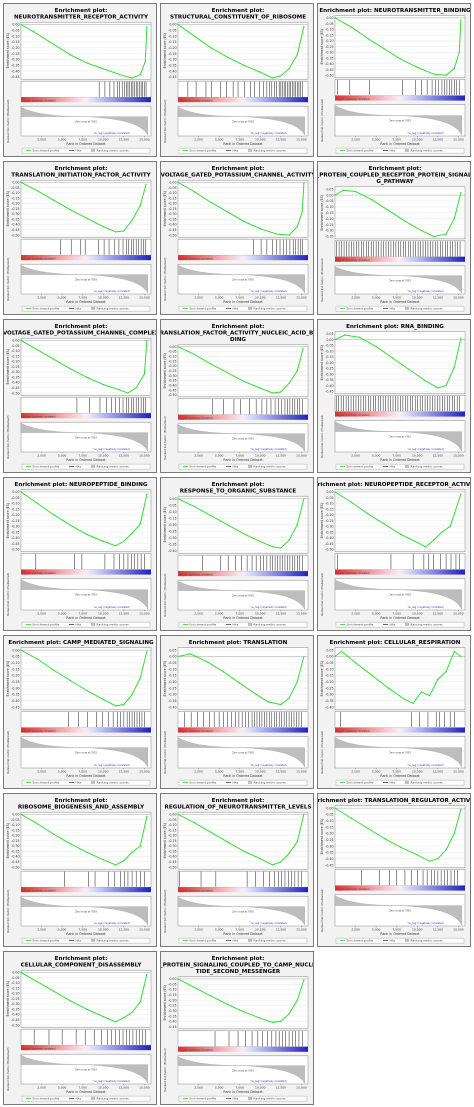 This screenshot has height=1107, width=474. Describe the element at coordinates (395, 643) in the screenshot. I see `chart-title: Enrichment plot: CELLULAR_RESPIRATION` at that location.